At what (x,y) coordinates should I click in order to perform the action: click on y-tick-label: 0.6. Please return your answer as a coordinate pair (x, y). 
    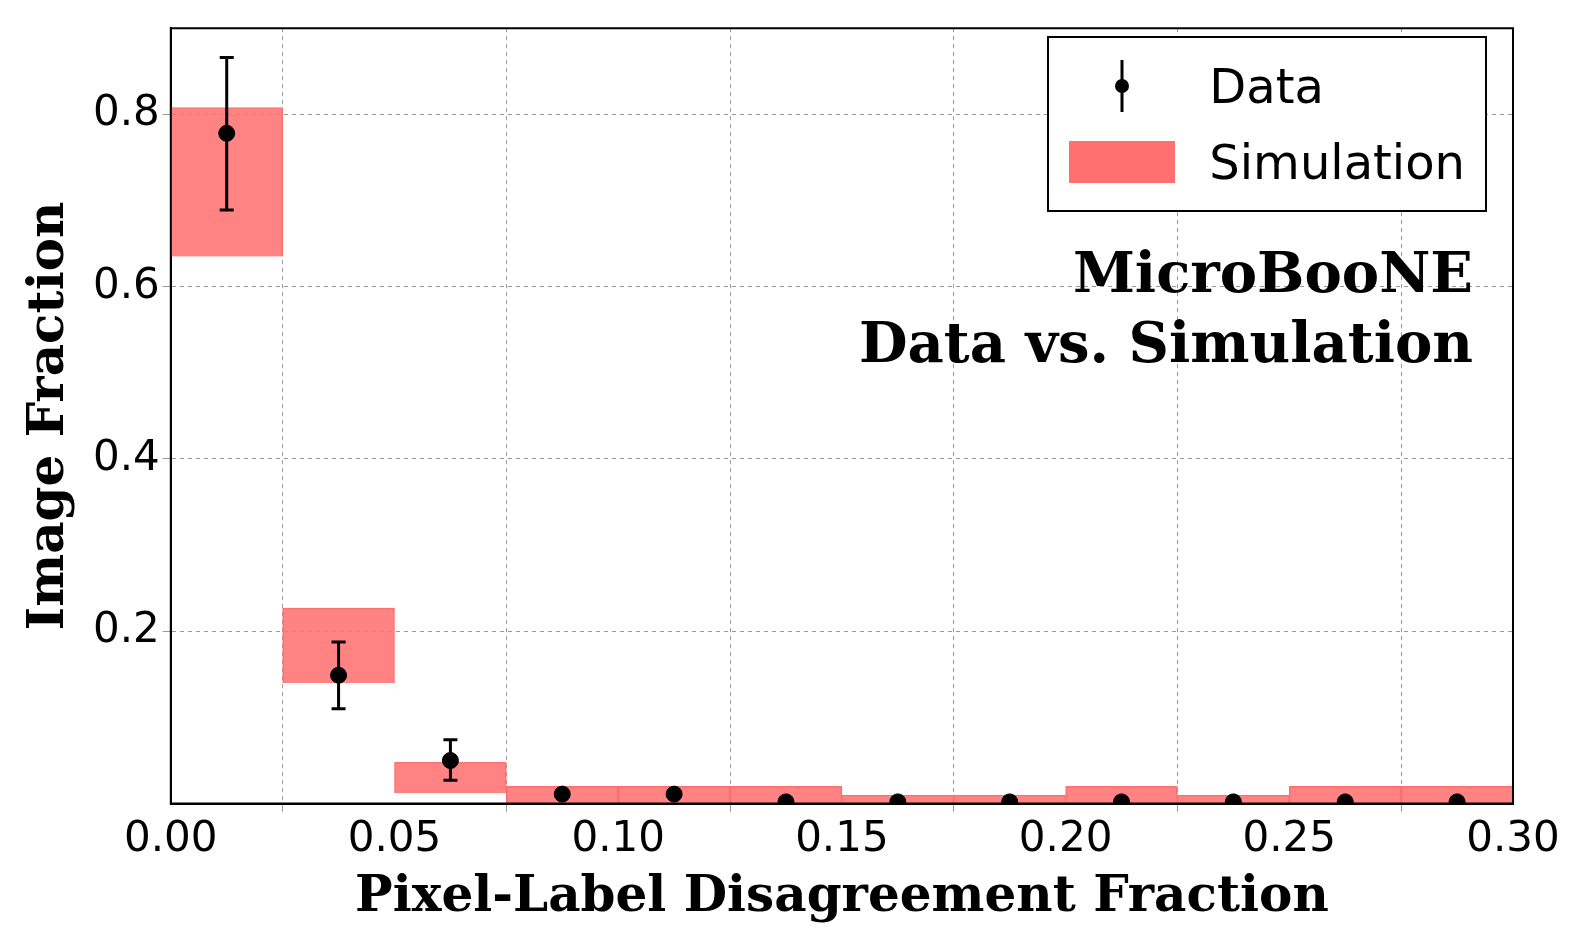
    Looking at the image, I should click on (126, 283).